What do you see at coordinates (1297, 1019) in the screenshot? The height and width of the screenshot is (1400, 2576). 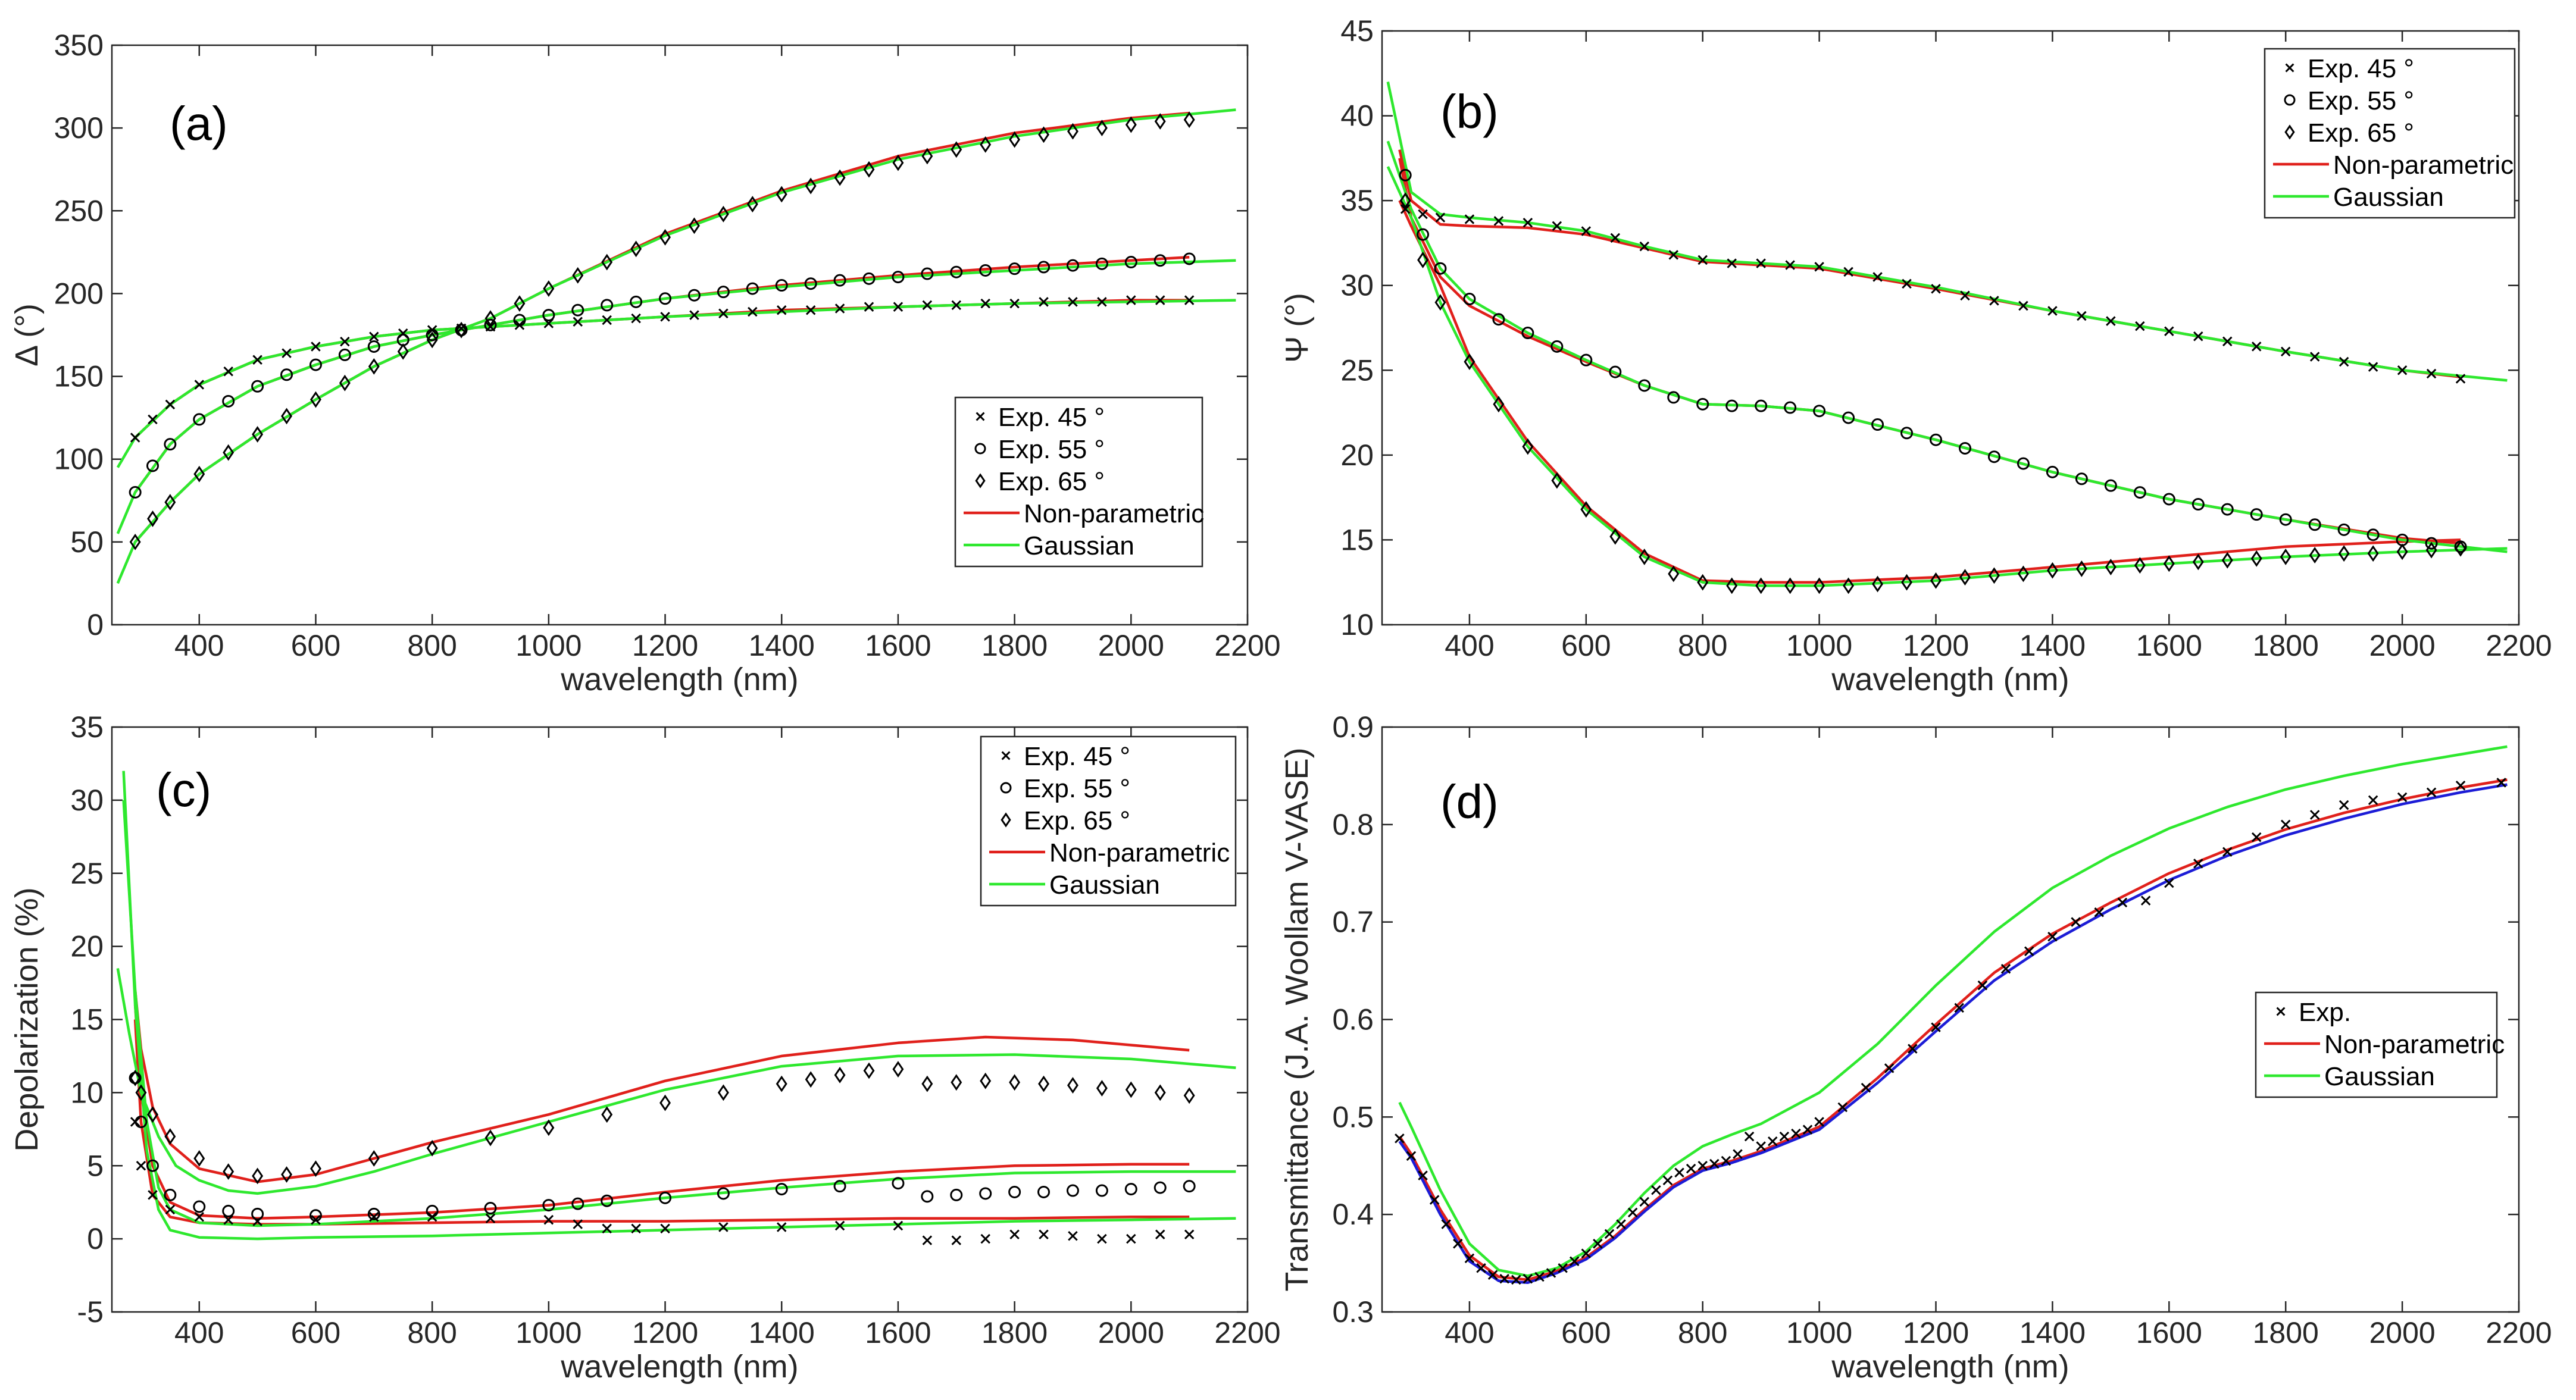 I see `y-axis-label: Transmittance (J.A. Woollam V-VASE)` at bounding box center [1297, 1019].